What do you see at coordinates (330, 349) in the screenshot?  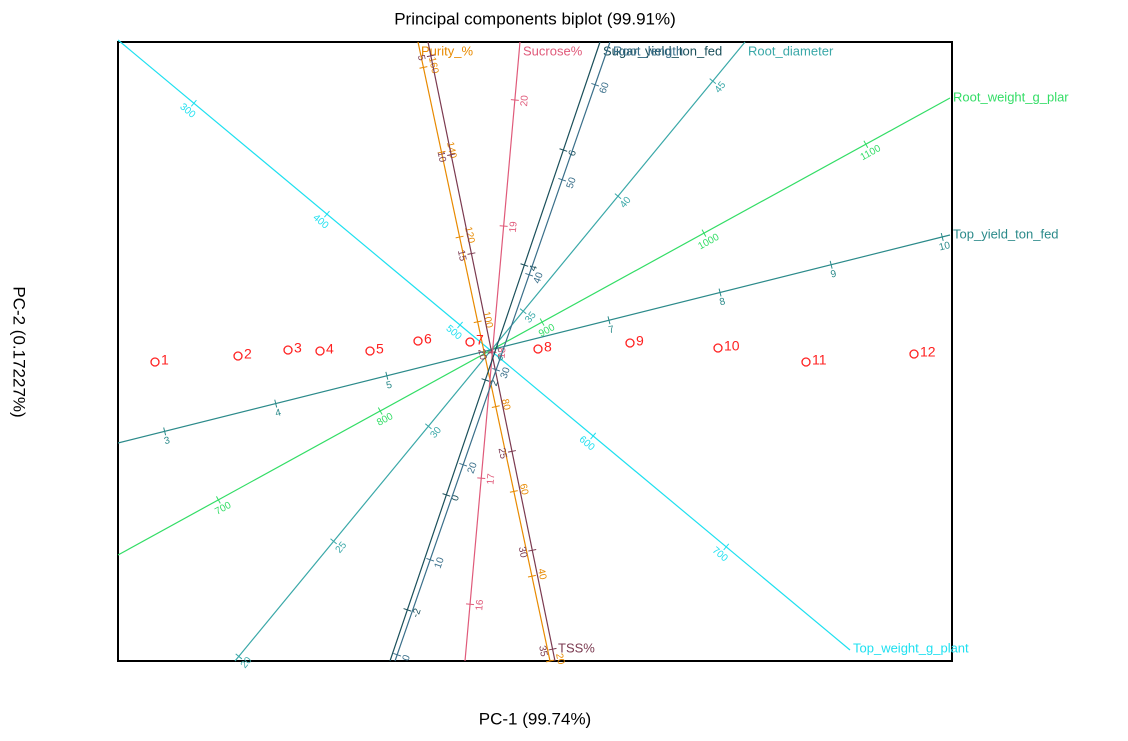 I see `point-label: 4` at bounding box center [330, 349].